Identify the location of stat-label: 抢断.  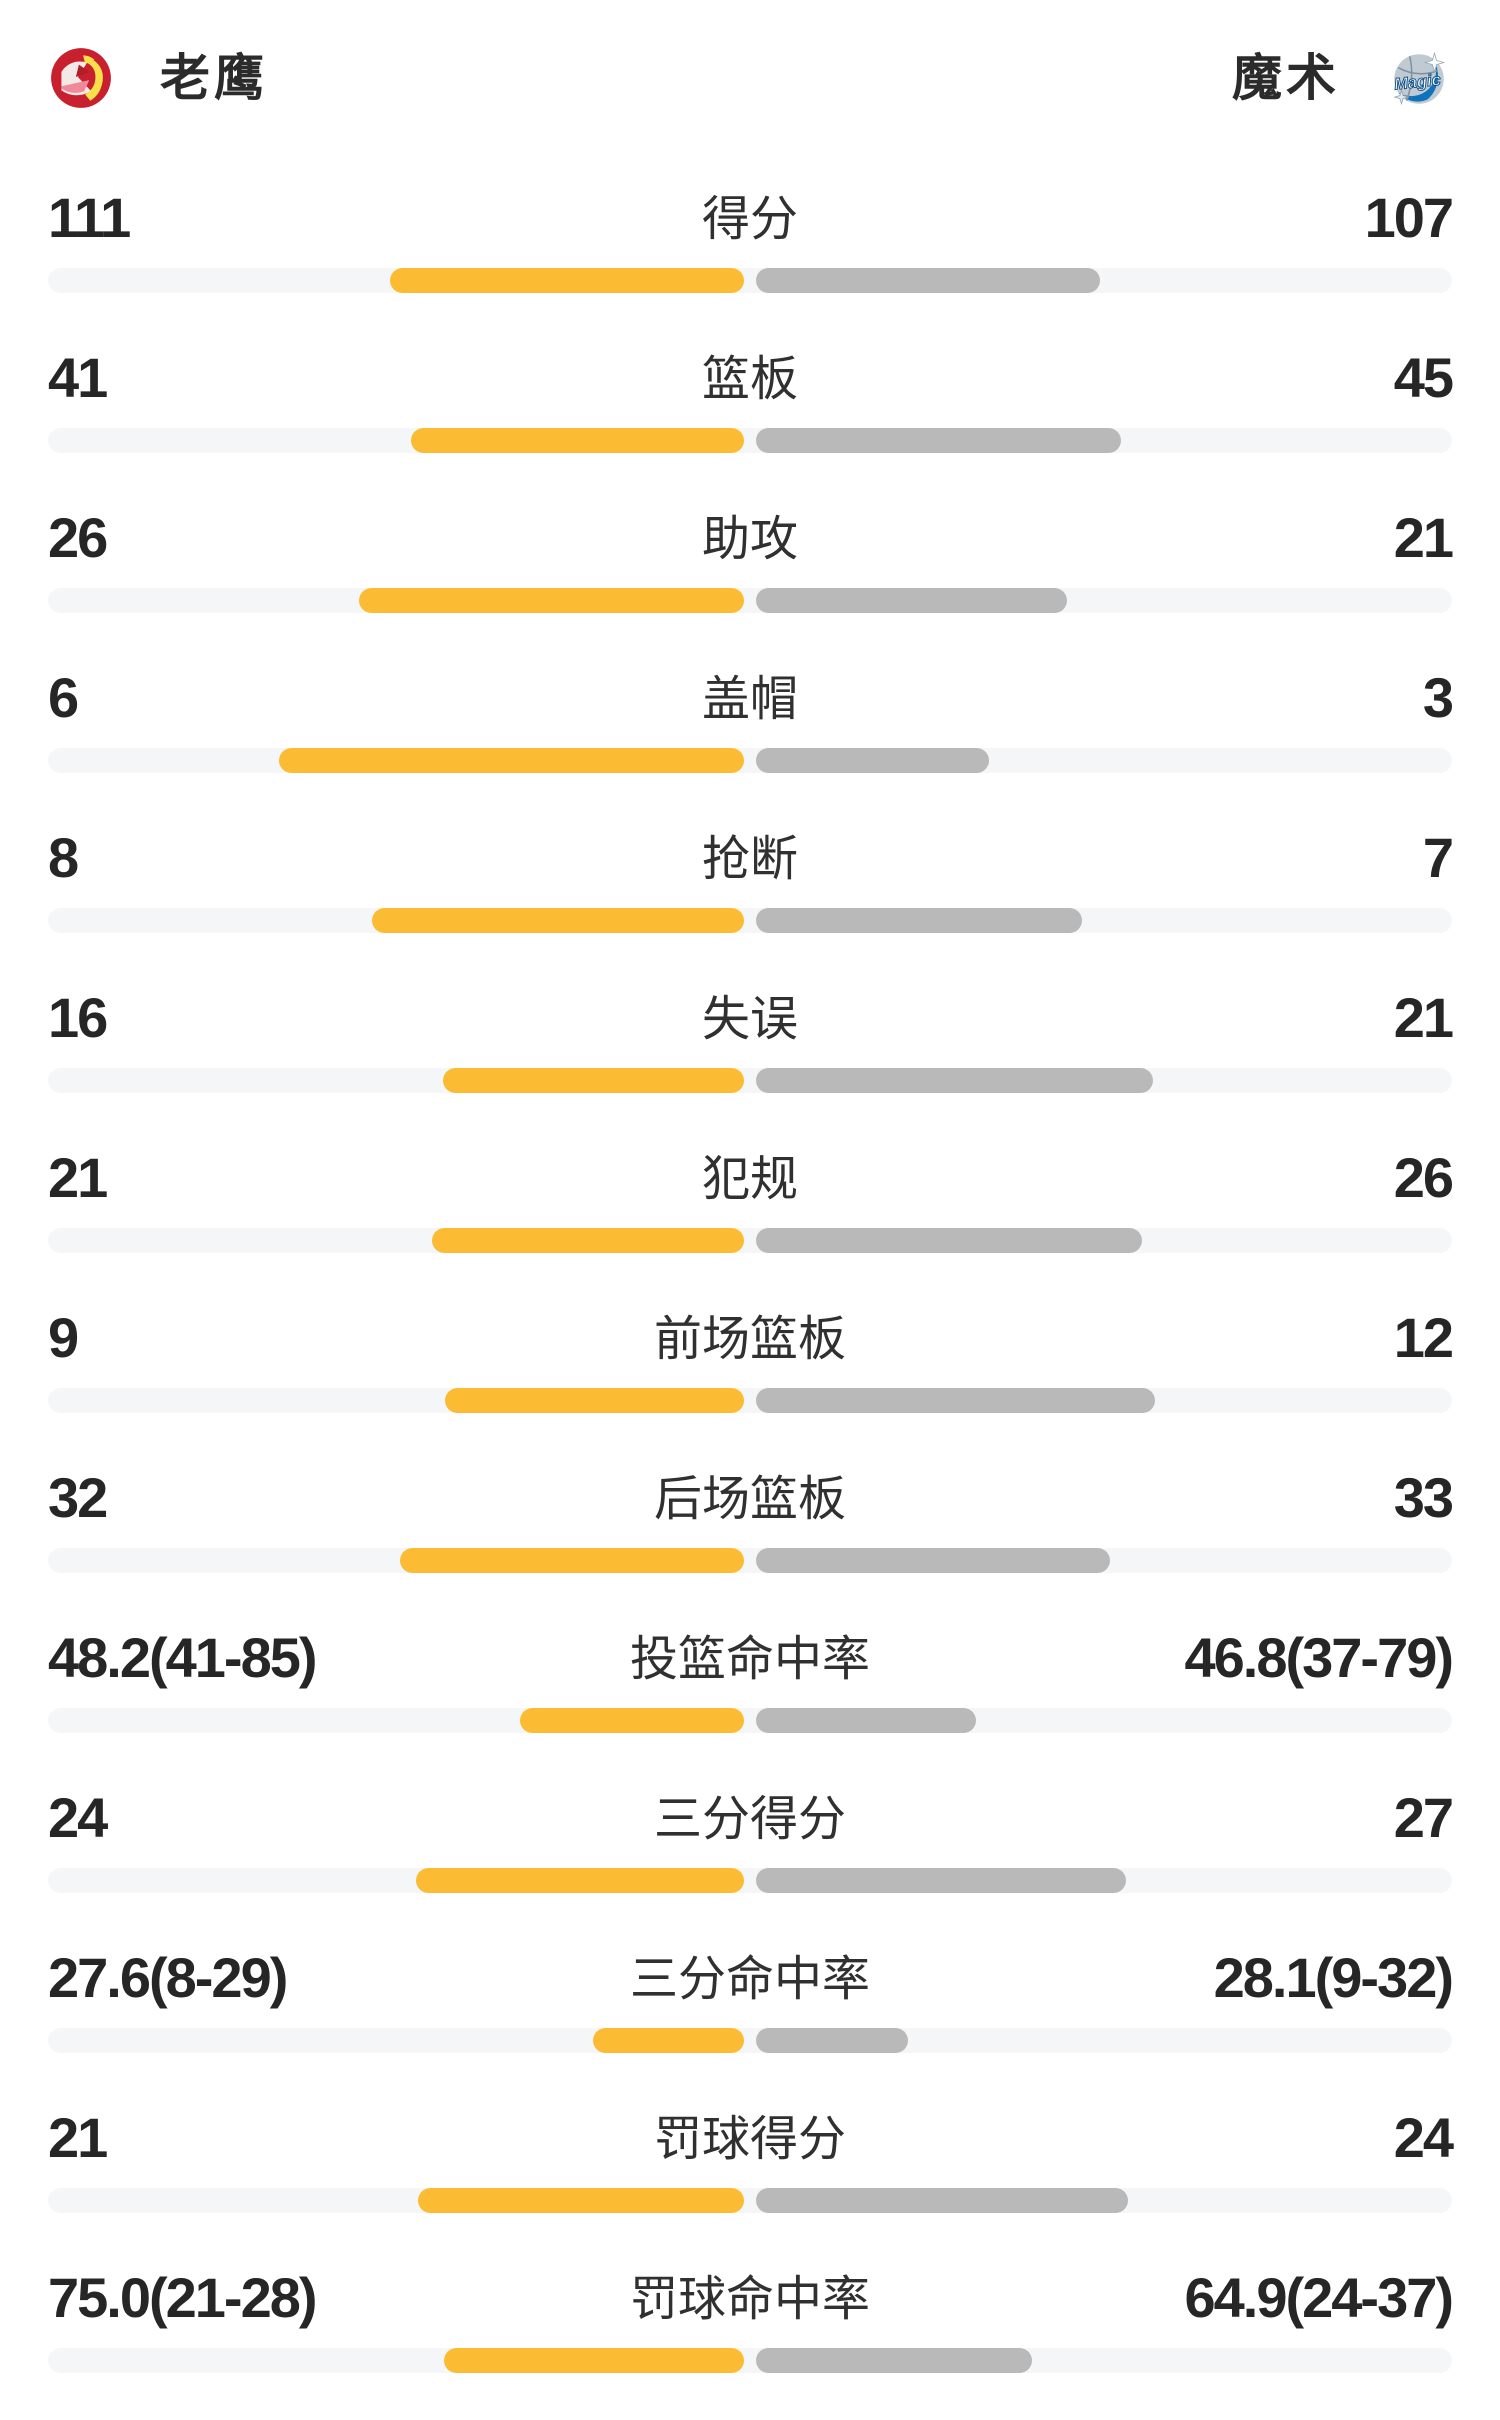
(749, 859).